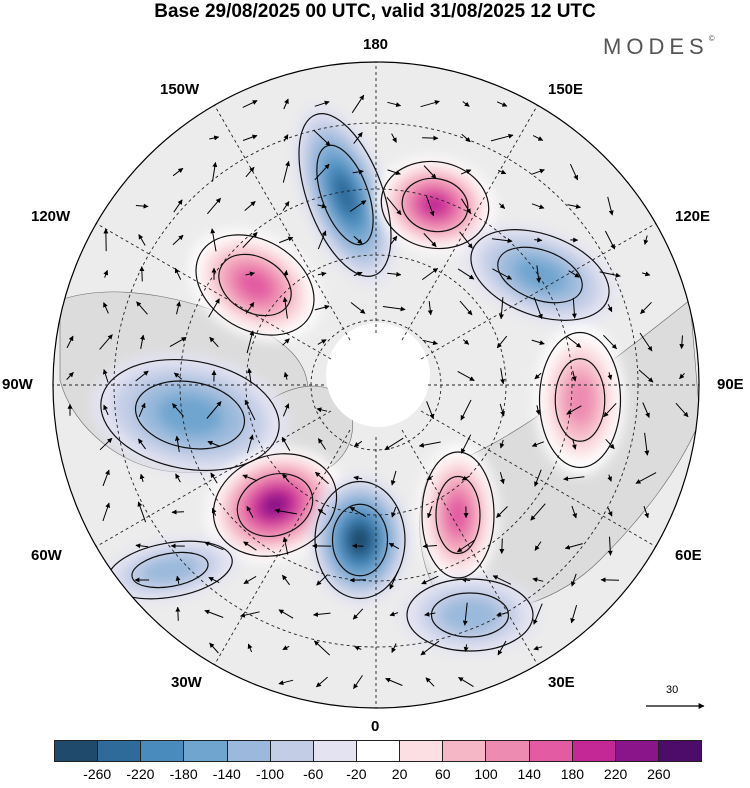 This screenshot has height=788, width=750. What do you see at coordinates (375, 727) in the screenshot?
I see `lon-label-0: 0` at bounding box center [375, 727].